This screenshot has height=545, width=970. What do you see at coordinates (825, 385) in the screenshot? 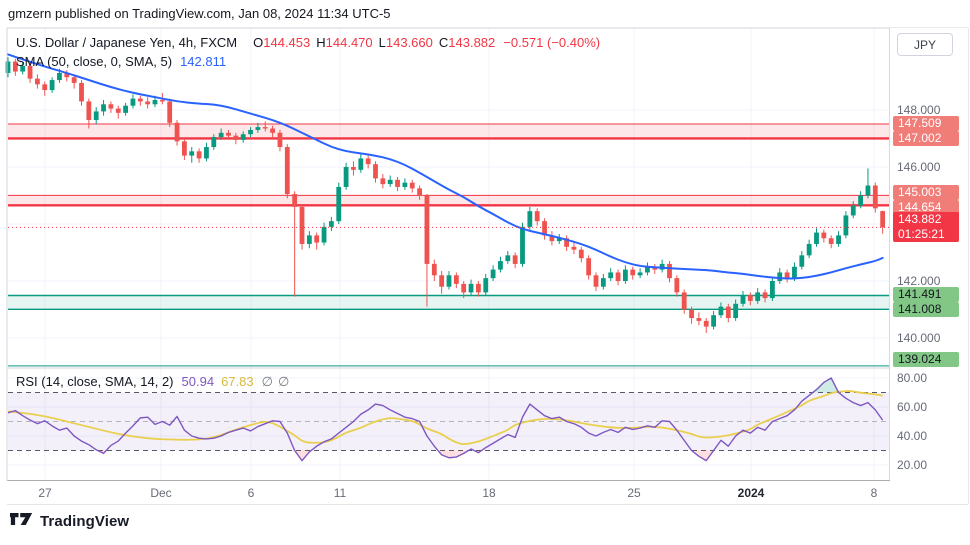
I see `rsi-overbought-fill` at bounding box center [825, 385].